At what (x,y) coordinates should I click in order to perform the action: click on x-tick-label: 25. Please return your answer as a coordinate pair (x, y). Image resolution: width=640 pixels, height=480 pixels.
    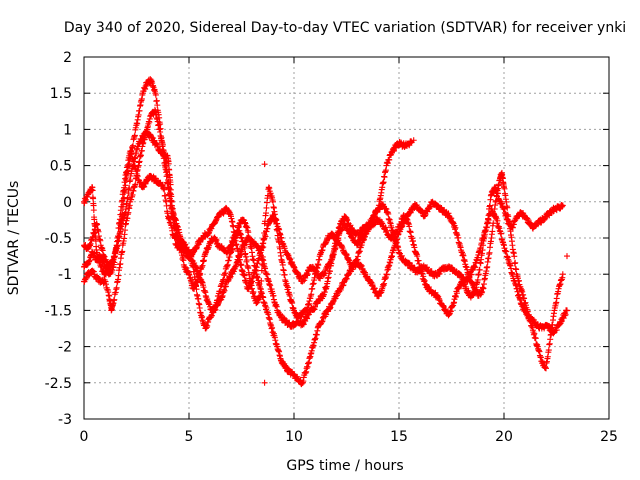
    Looking at the image, I should click on (609, 437).